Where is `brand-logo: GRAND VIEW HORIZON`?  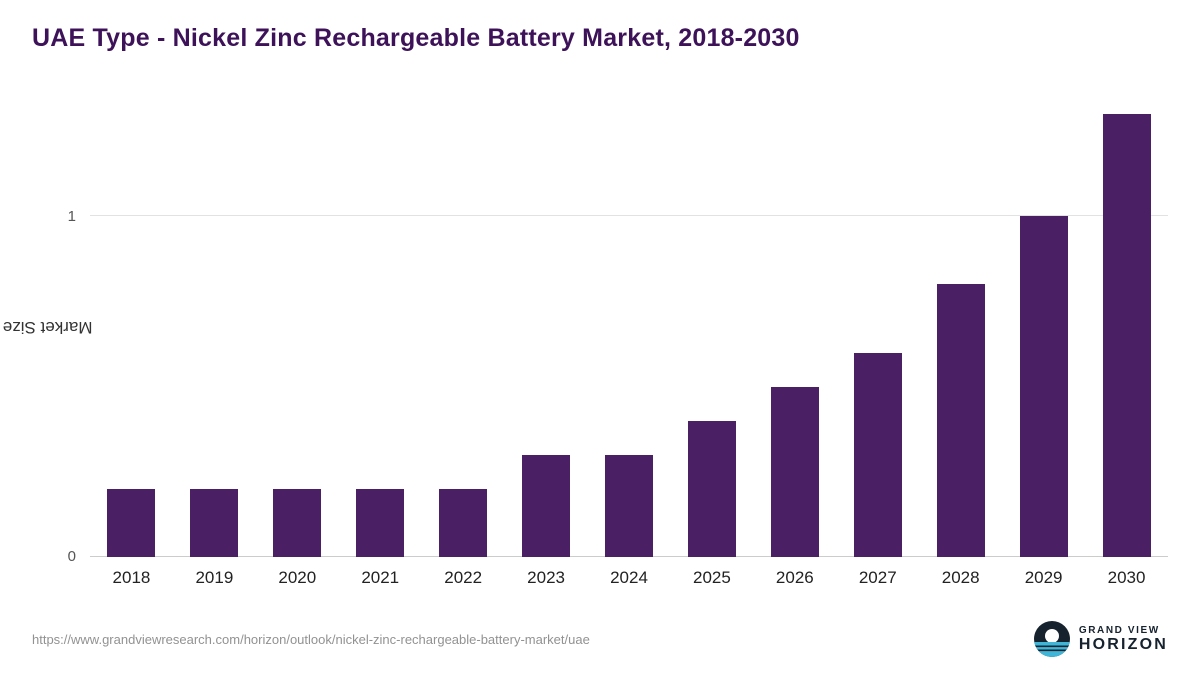 brand-logo: GRAND VIEW HORIZON is located at coordinates (1100, 639).